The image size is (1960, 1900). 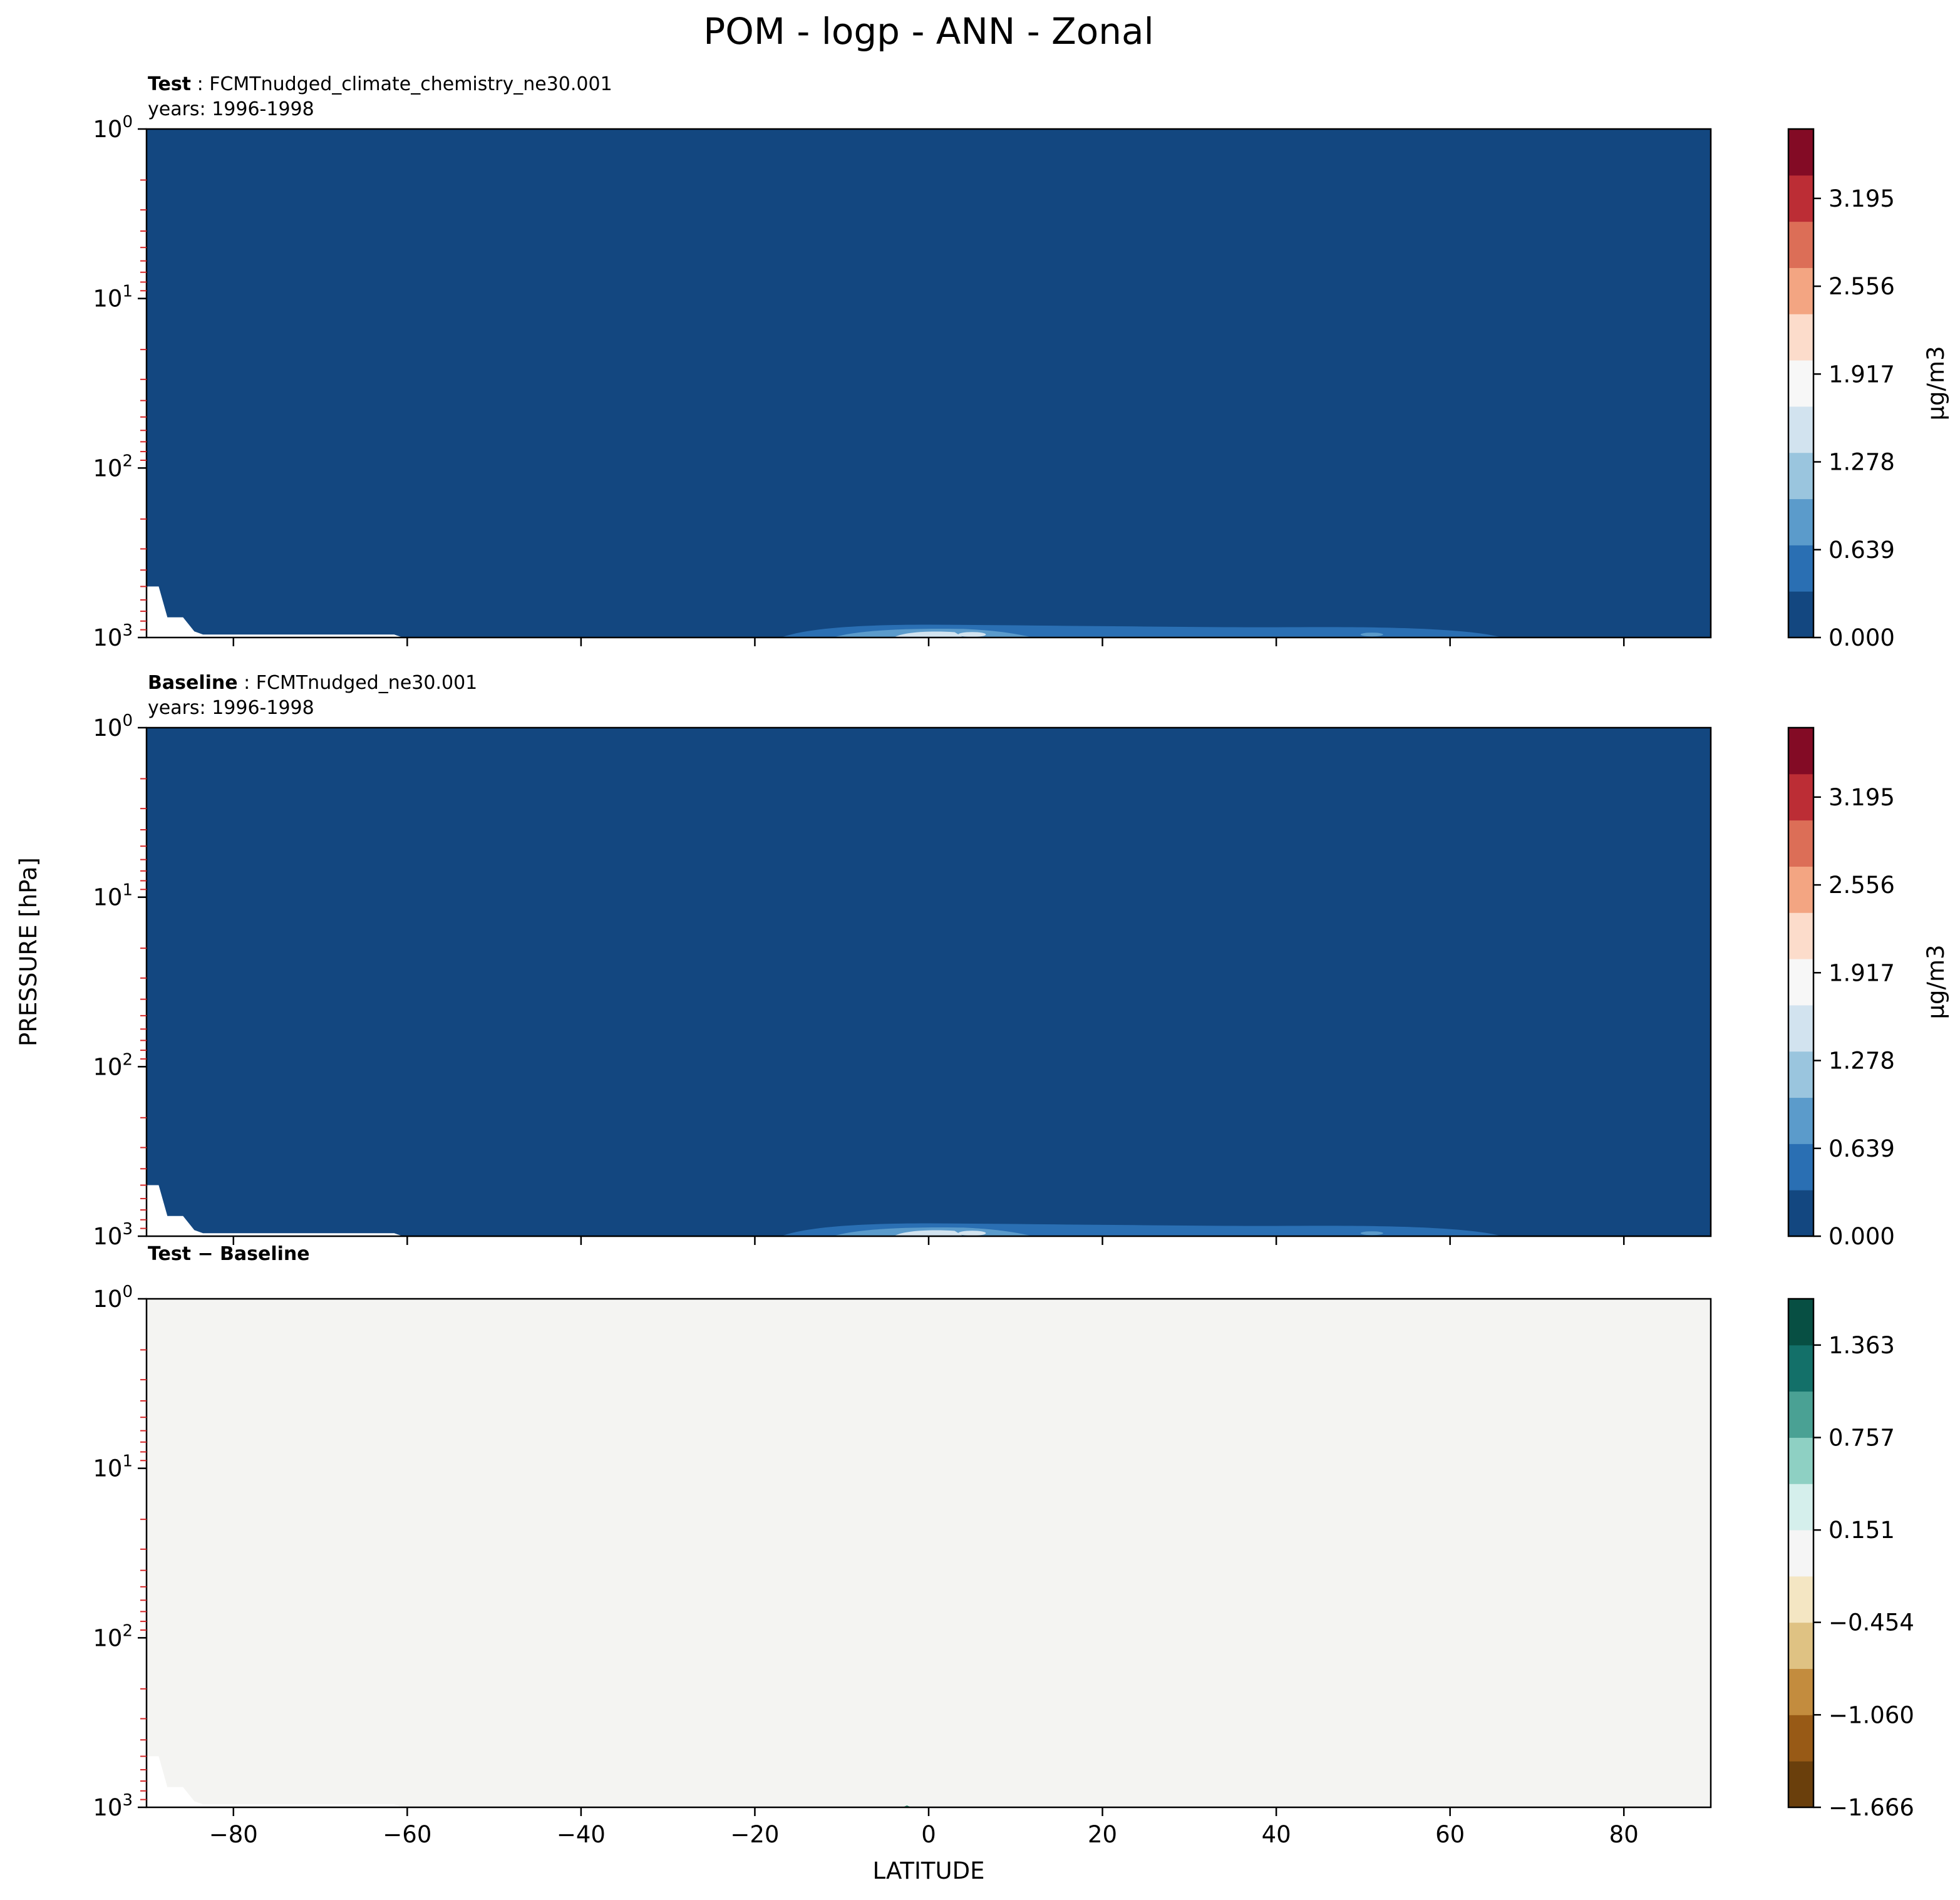 What do you see at coordinates (1624, 1834) in the screenshot?
I see `x-tick-label: 80` at bounding box center [1624, 1834].